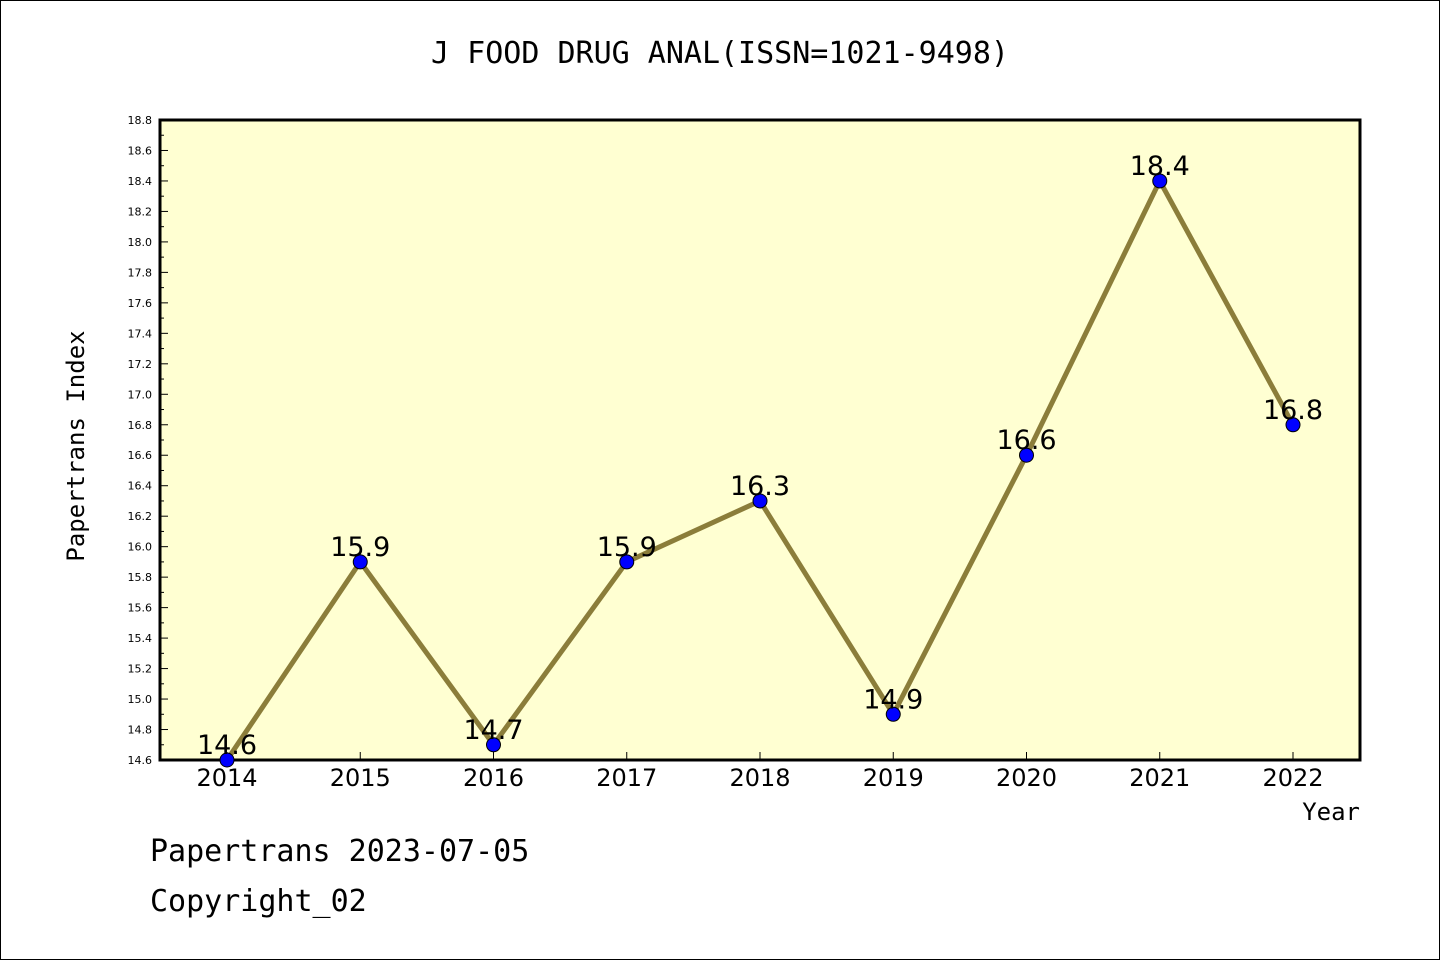 This screenshot has width=1440, height=960. Describe the element at coordinates (626, 778) in the screenshot. I see `x-tick-label: 2017` at that location.